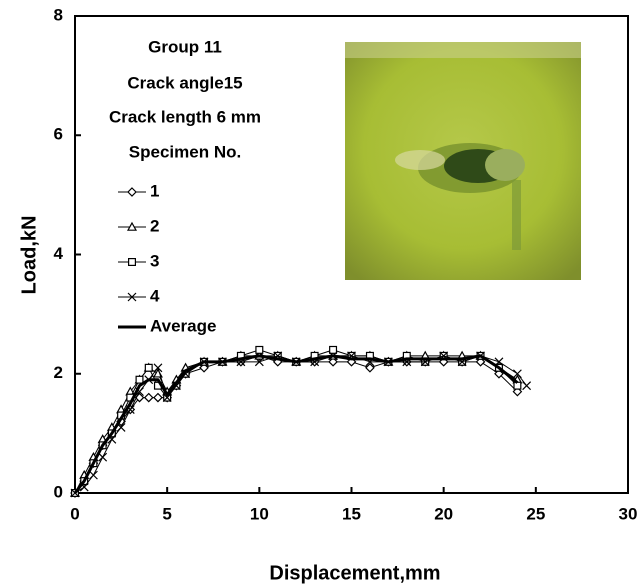  Describe the element at coordinates (184, 82) in the screenshot. I see `annotation: Crack angle15` at that location.